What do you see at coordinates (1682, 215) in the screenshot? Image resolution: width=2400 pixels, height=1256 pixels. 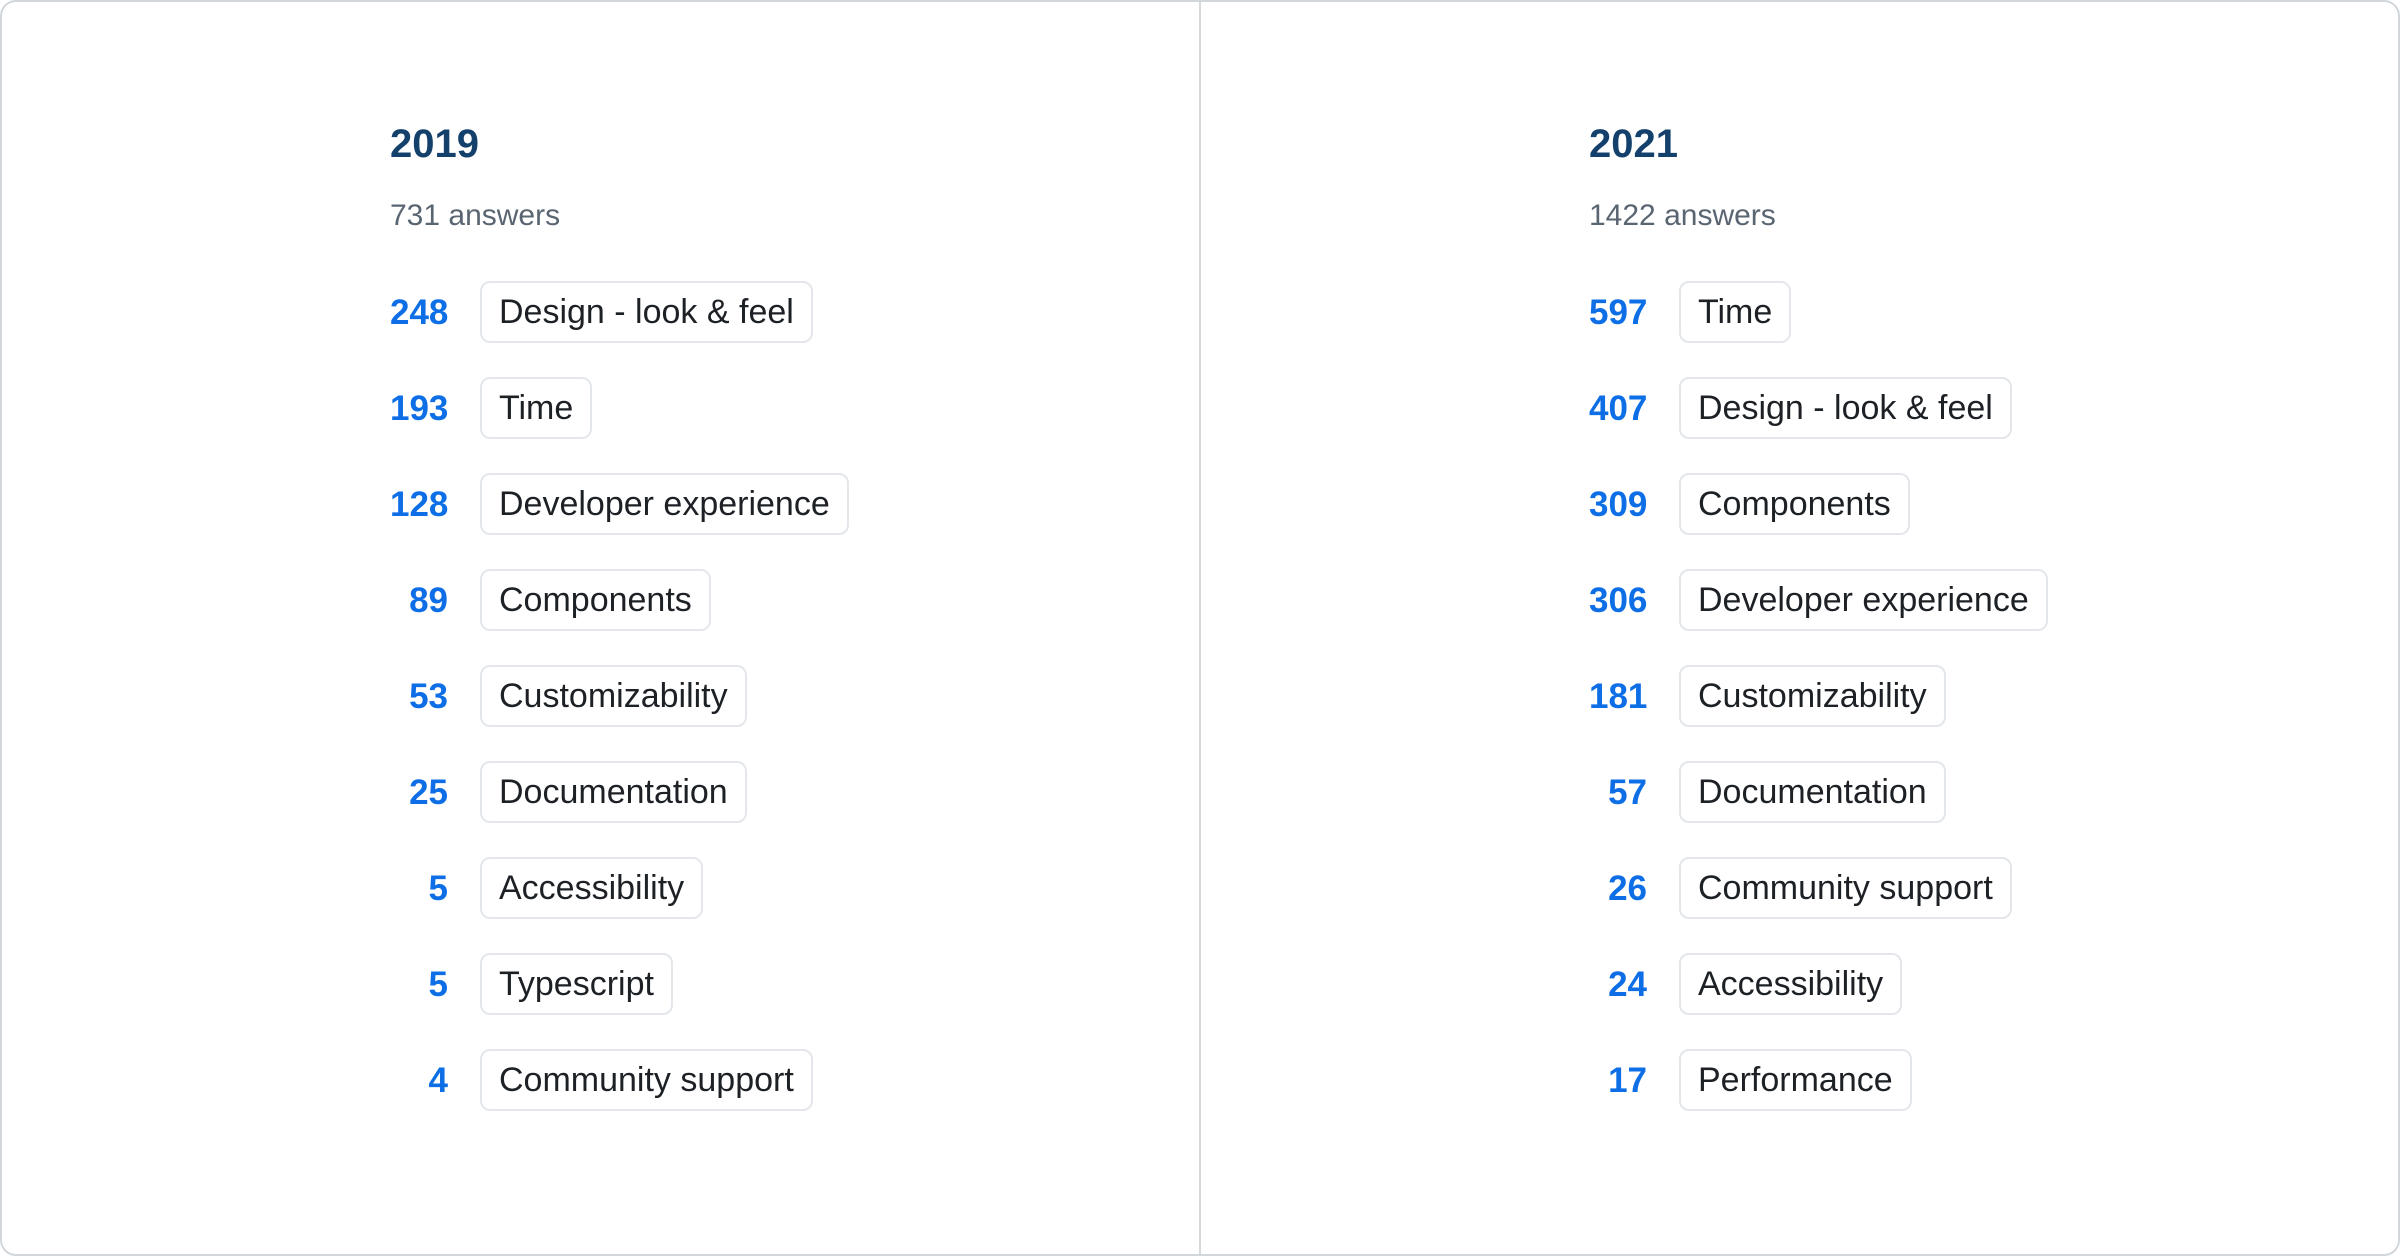 I see `answers-count-2021: 1422 answers` at bounding box center [1682, 215].